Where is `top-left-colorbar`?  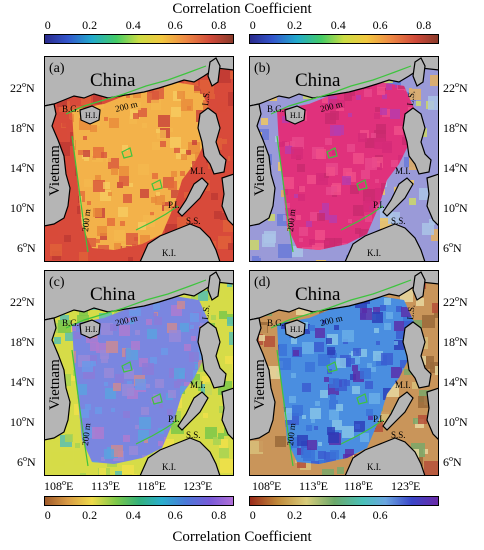 top-left-colorbar is located at coordinates (139, 39).